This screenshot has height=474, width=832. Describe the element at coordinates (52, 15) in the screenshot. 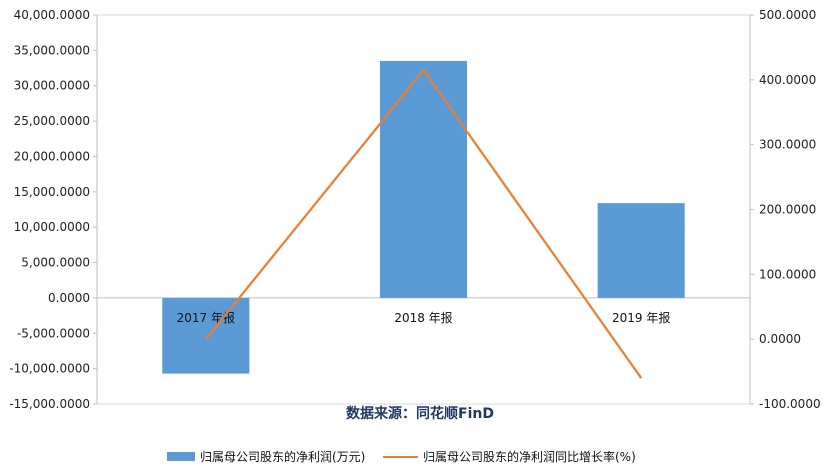

I see `left-tick-label: 40,000.0000` at that location.